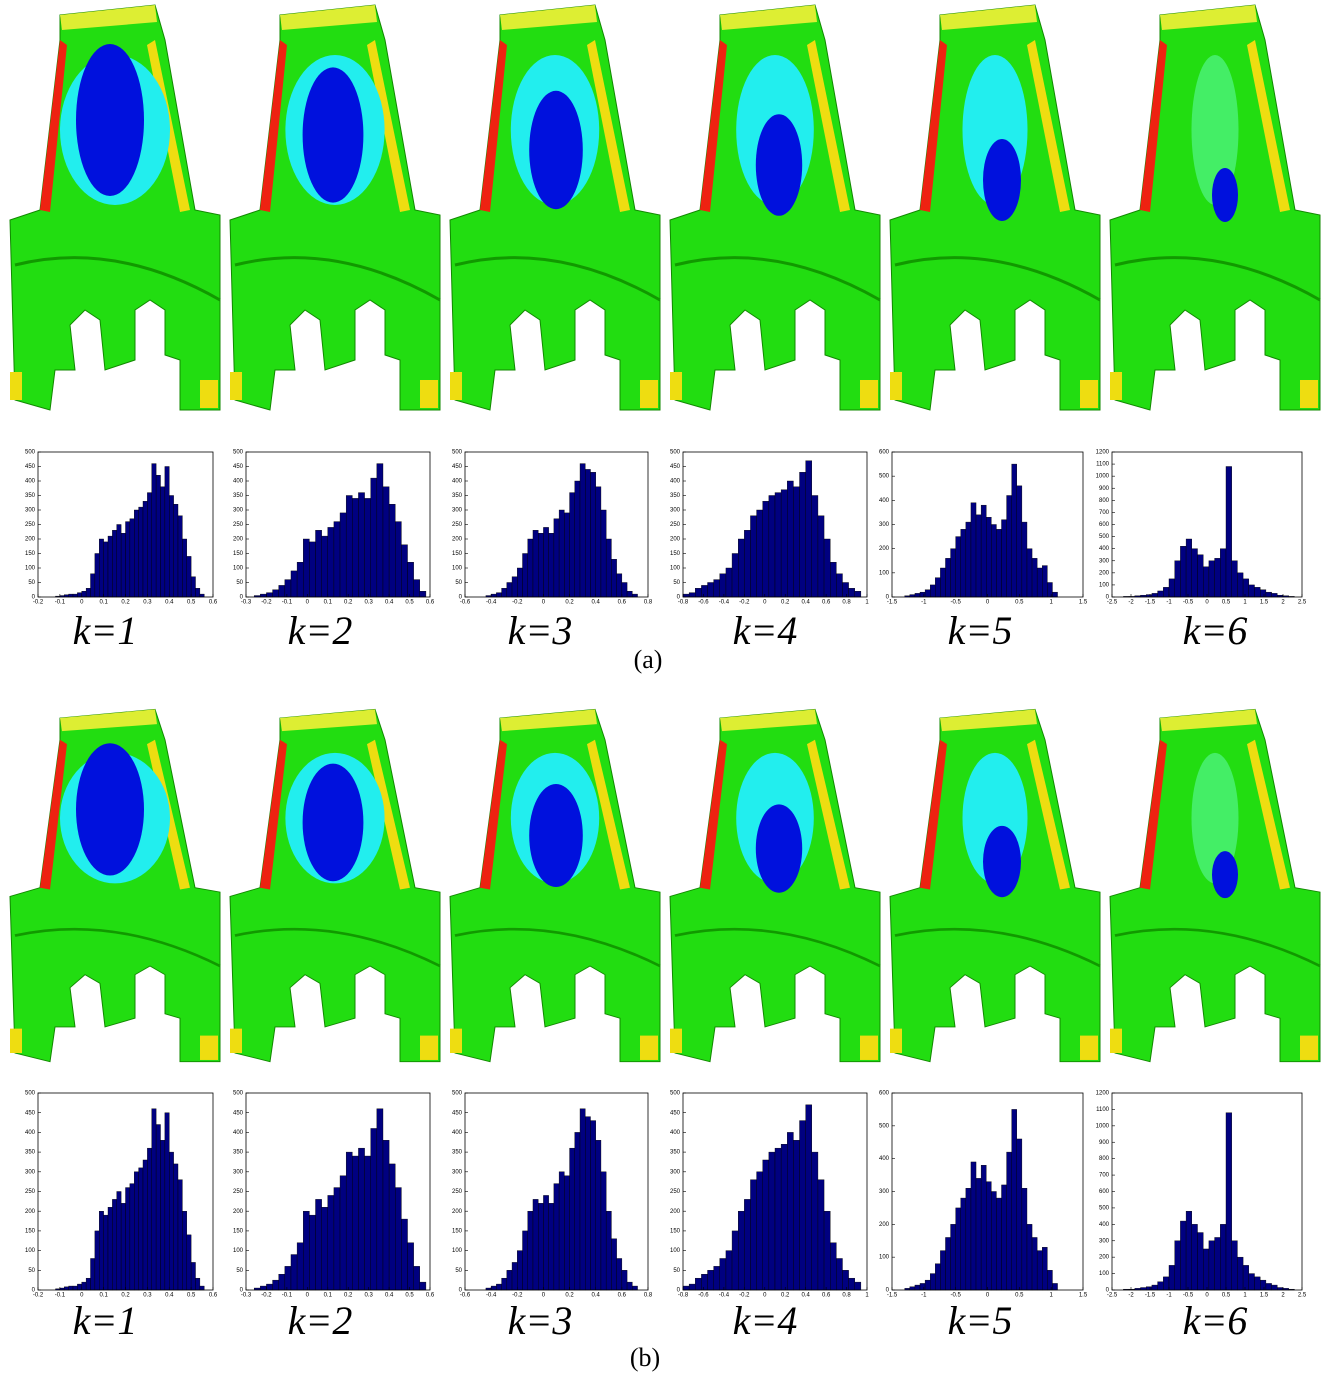 Image resolution: width=1325 pixels, height=1378 pixels. I want to click on caption: k=2, so click(320, 1320).